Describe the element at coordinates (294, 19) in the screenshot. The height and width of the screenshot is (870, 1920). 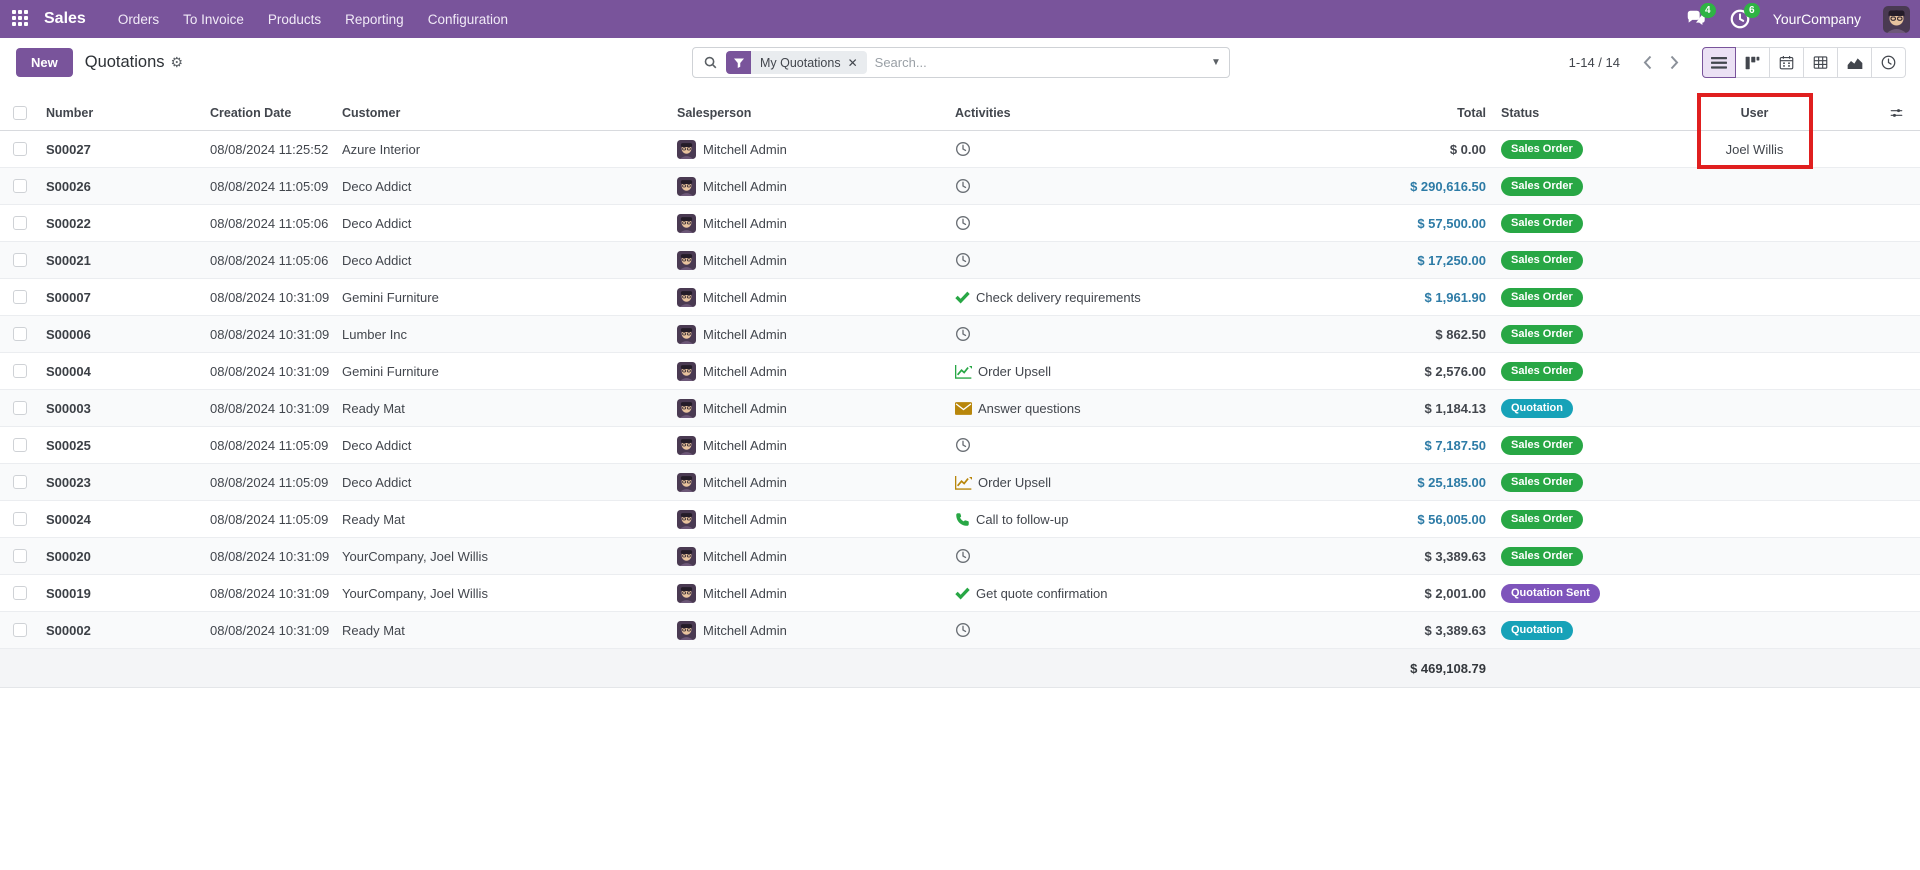
I see `menu-item-products: Products` at that location.